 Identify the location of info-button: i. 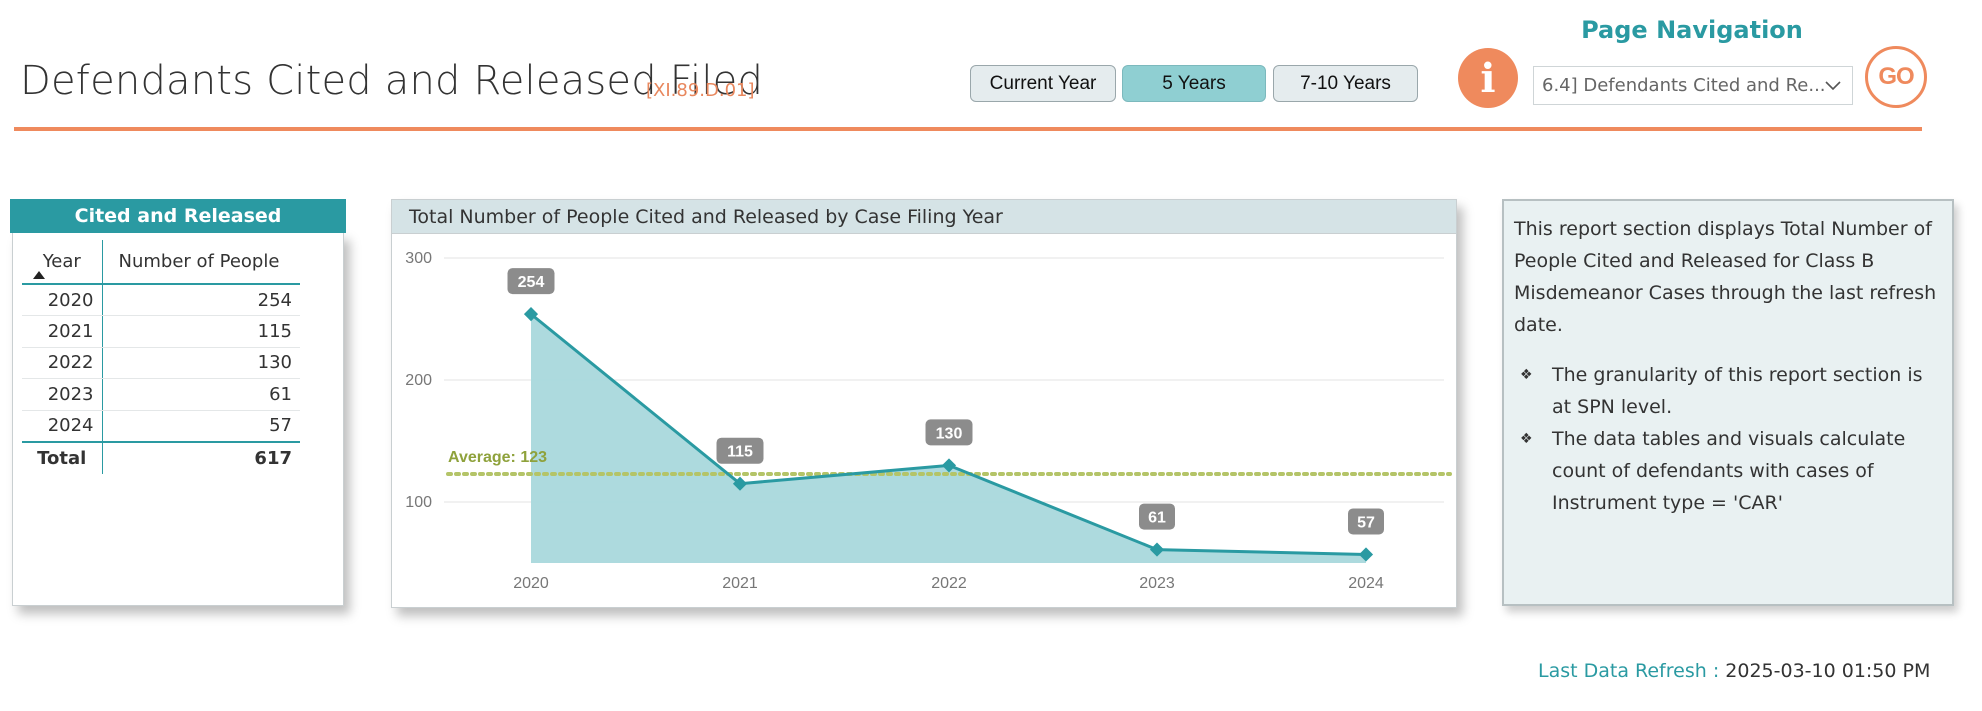
(1488, 78).